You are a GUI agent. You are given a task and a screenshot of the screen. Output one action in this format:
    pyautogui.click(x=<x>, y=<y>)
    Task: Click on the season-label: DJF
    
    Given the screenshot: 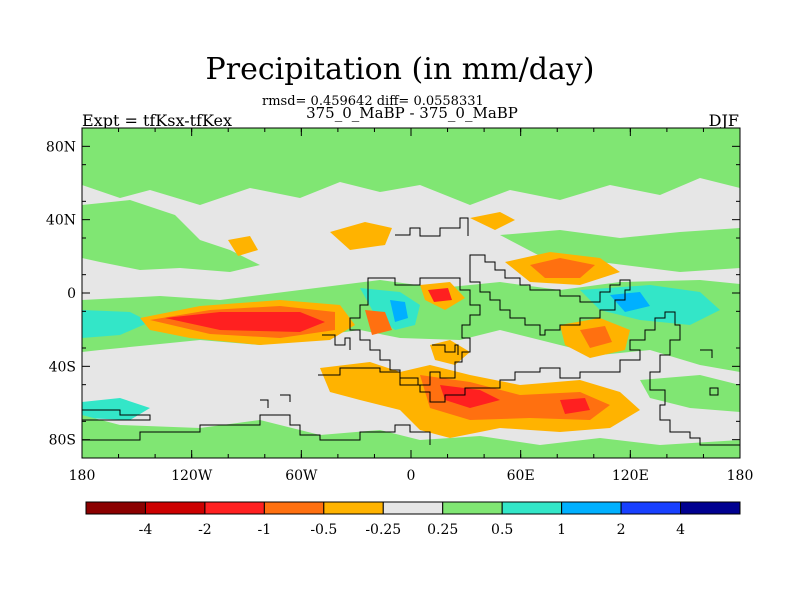 What is the action you would take?
    pyautogui.click(x=723, y=120)
    